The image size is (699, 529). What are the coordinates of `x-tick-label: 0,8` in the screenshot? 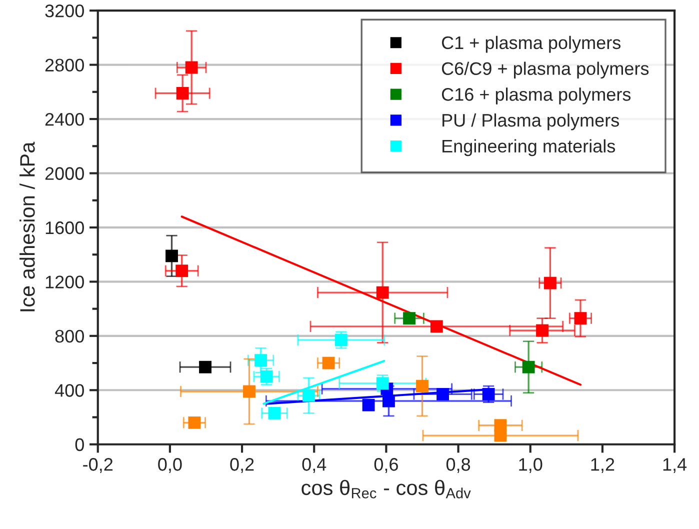 It's located at (458, 465).